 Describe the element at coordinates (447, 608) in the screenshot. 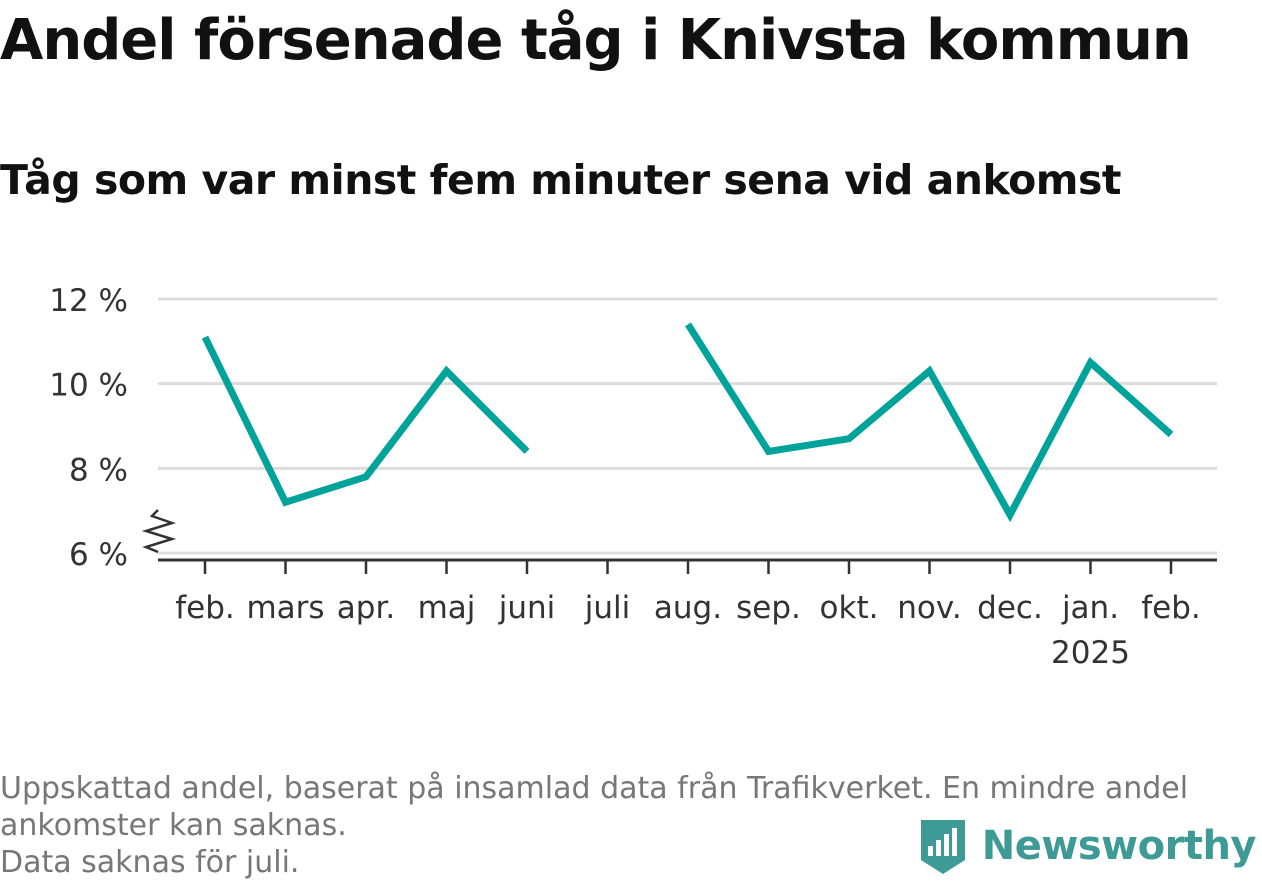

I see `x-tick-label: maj` at that location.